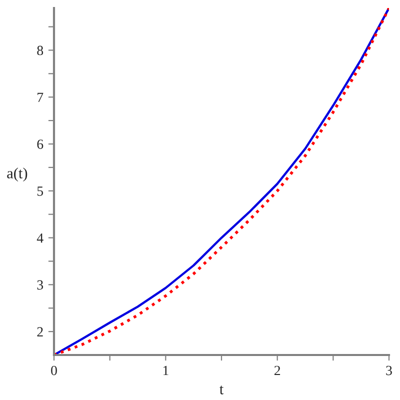 This screenshot has height=400, width=400. What do you see at coordinates (389, 371) in the screenshot?
I see `x-tick-label: 3` at bounding box center [389, 371].